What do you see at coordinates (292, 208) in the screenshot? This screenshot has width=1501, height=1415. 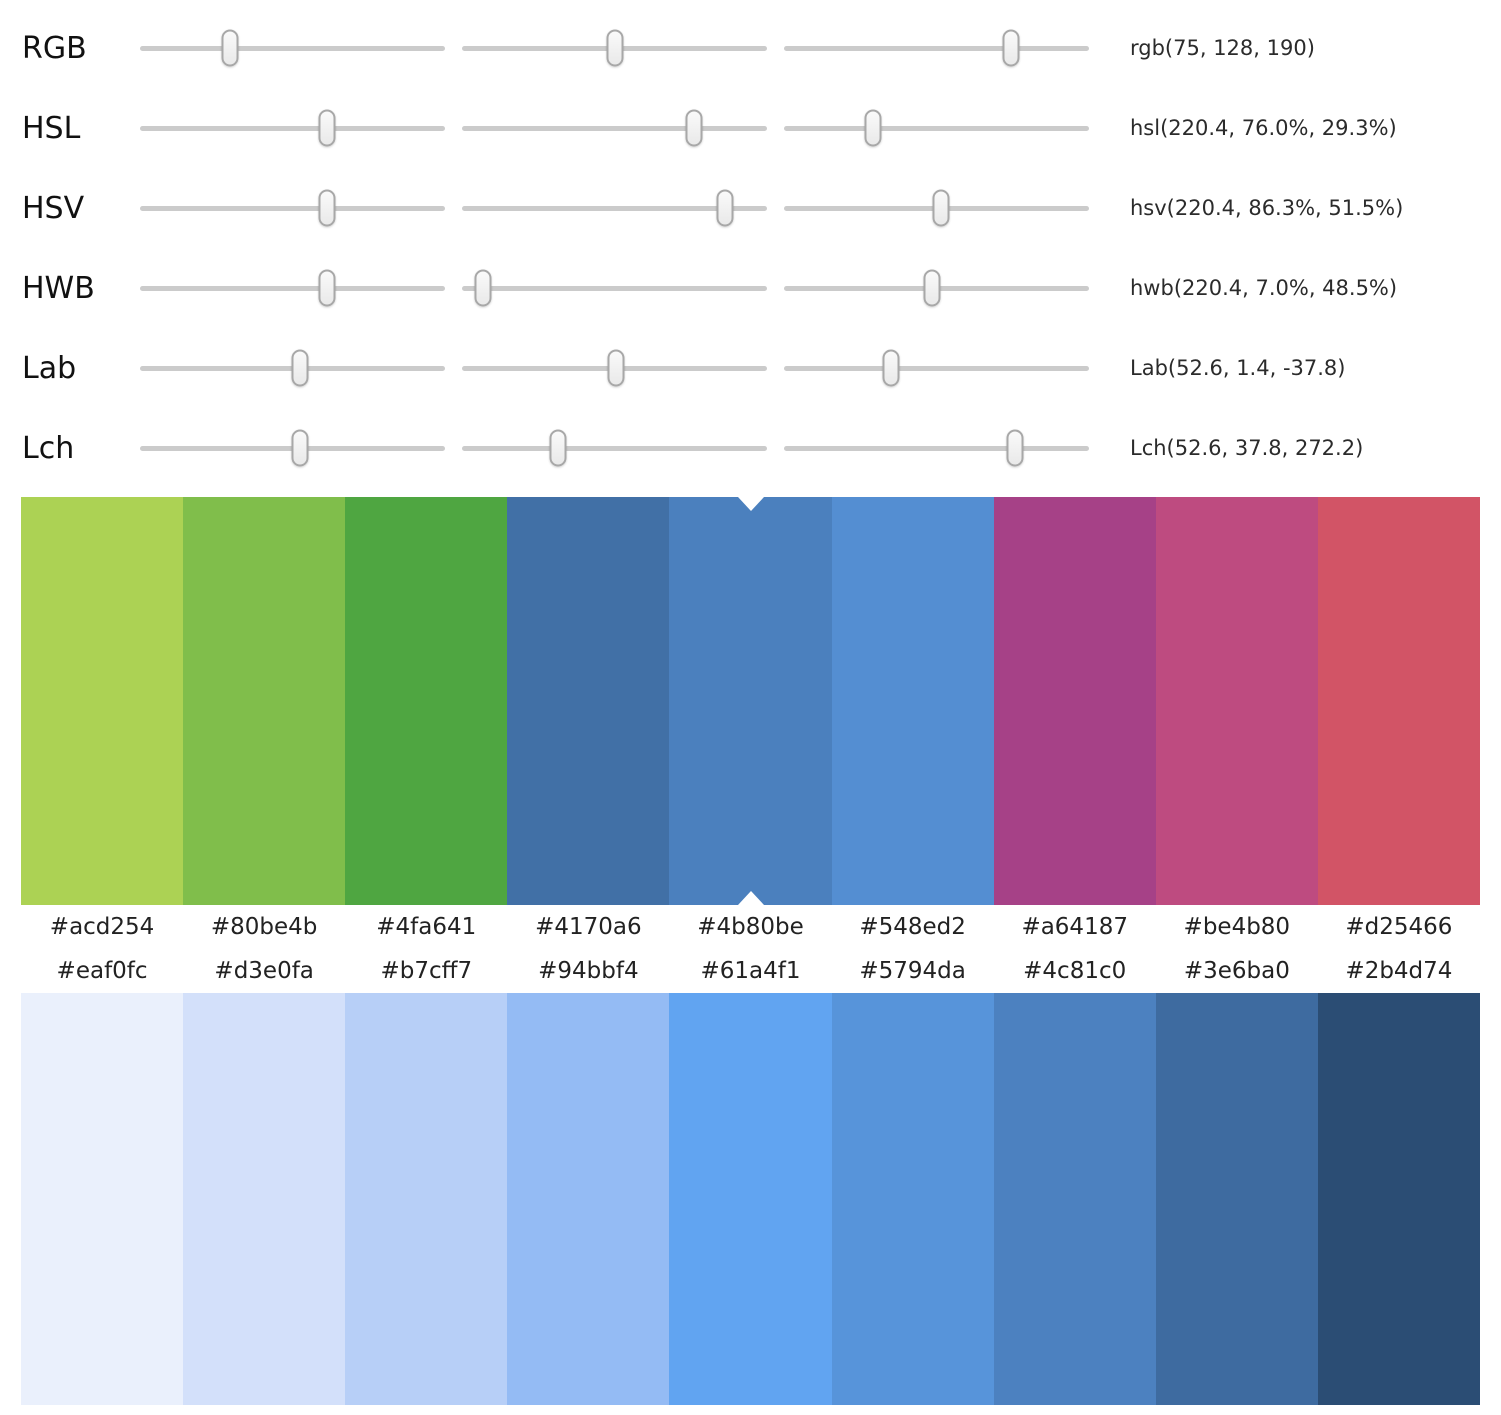 I see `hsv-h-slider-track` at bounding box center [292, 208].